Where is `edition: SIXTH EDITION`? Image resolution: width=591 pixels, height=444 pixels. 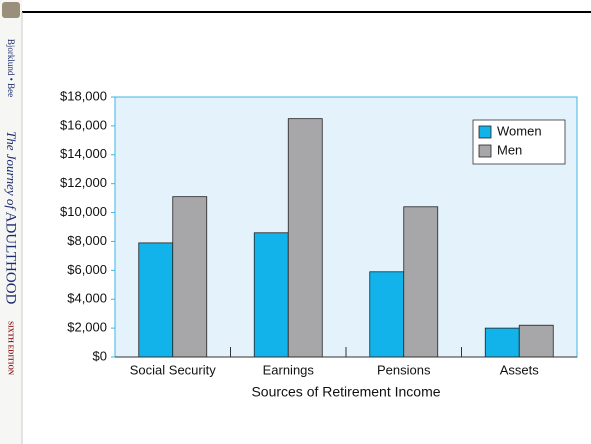
edition: SIXTH EDITION is located at coordinates (10, 348).